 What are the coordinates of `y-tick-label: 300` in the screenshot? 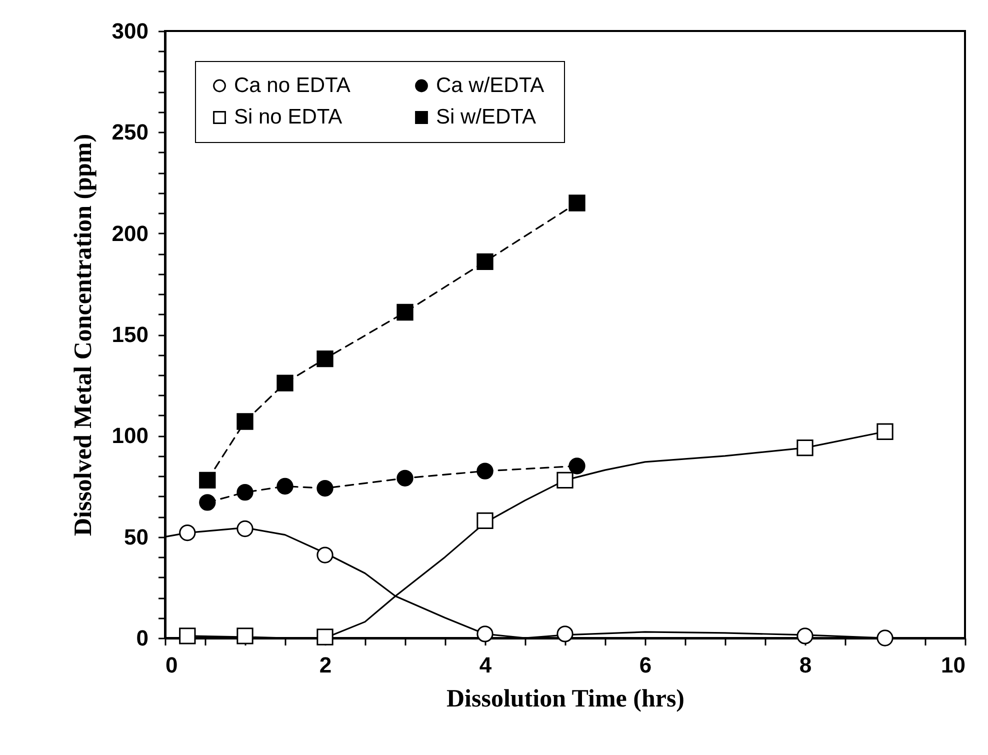 It's located at (130, 31).